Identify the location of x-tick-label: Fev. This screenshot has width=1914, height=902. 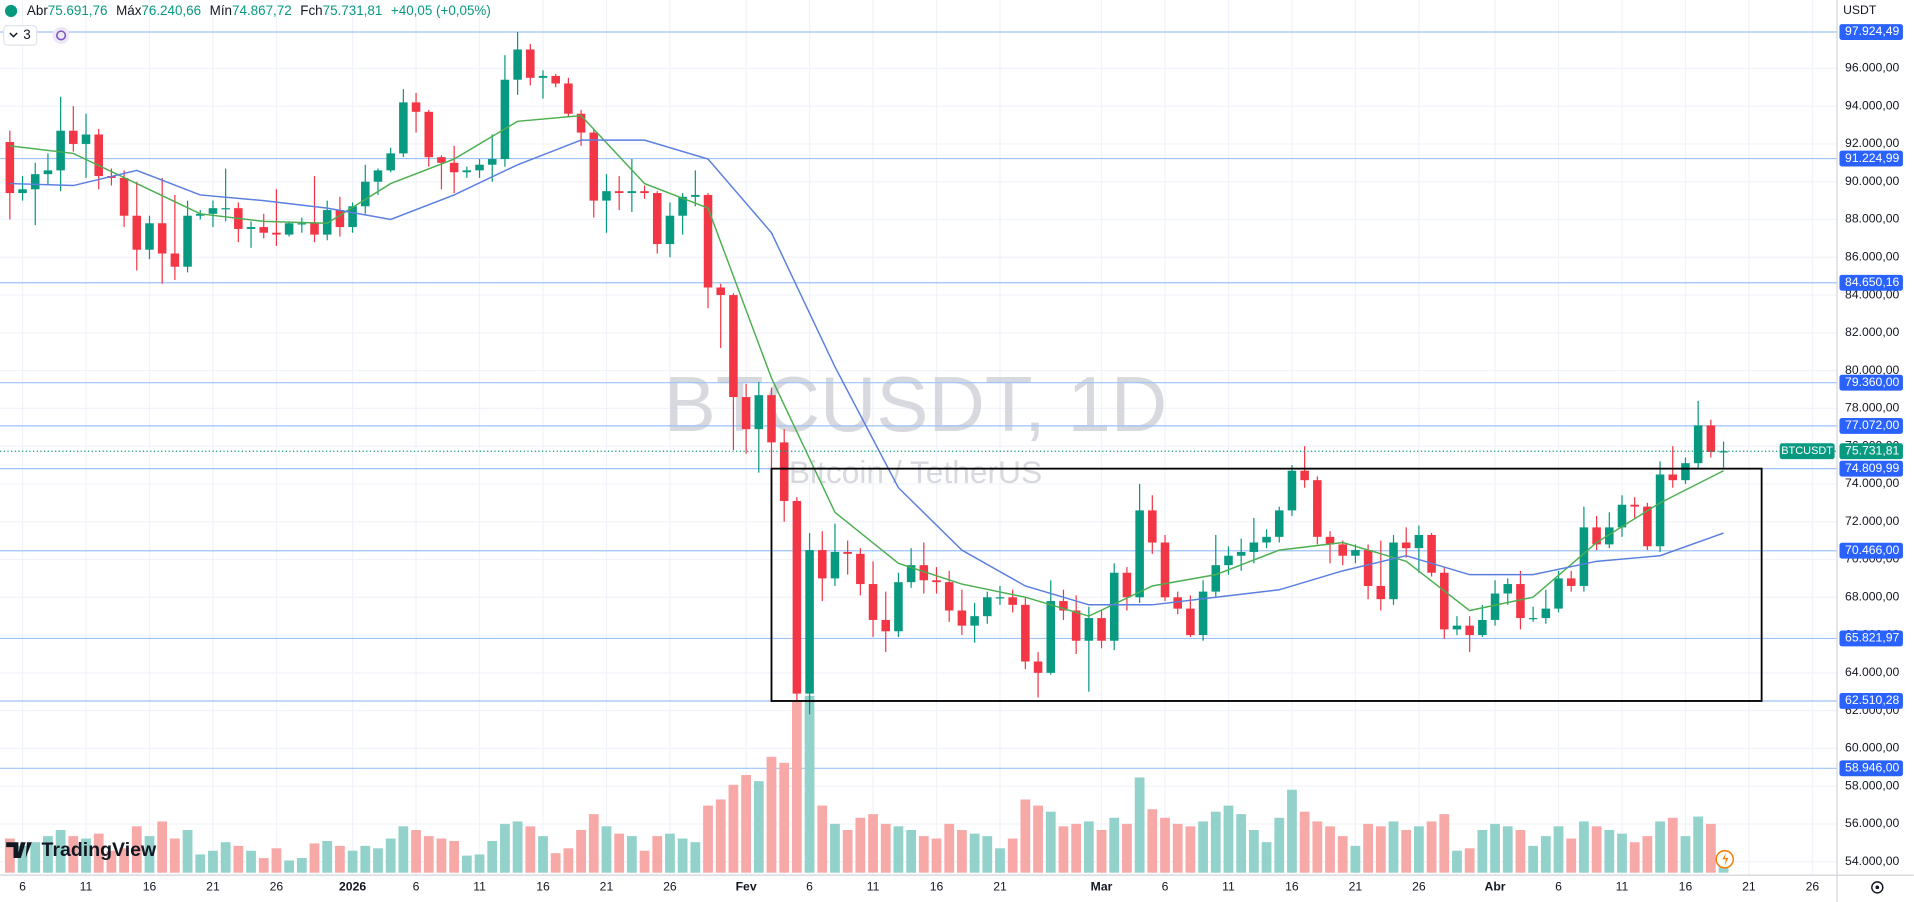
(746, 887).